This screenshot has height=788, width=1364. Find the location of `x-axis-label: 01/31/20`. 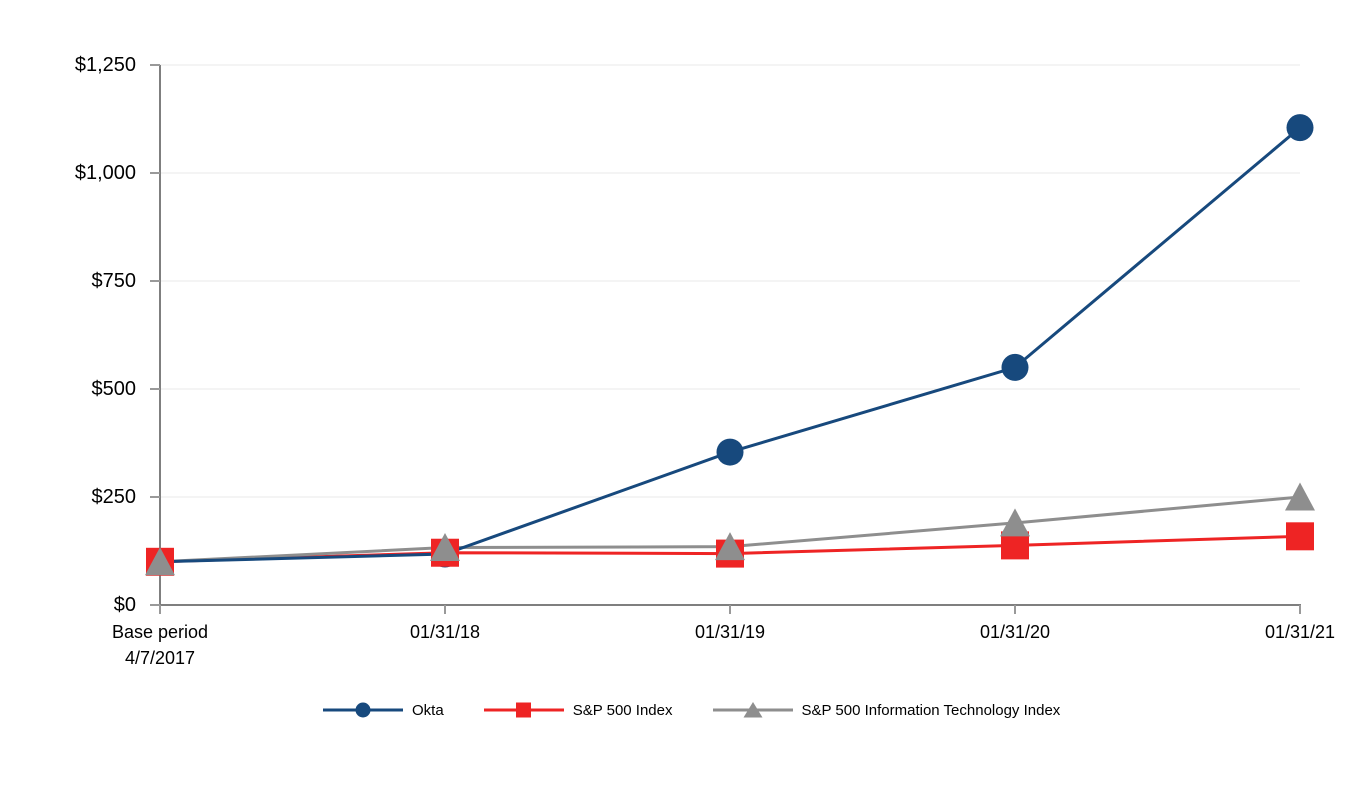

x-axis-label: 01/31/20 is located at coordinates (1015, 632).